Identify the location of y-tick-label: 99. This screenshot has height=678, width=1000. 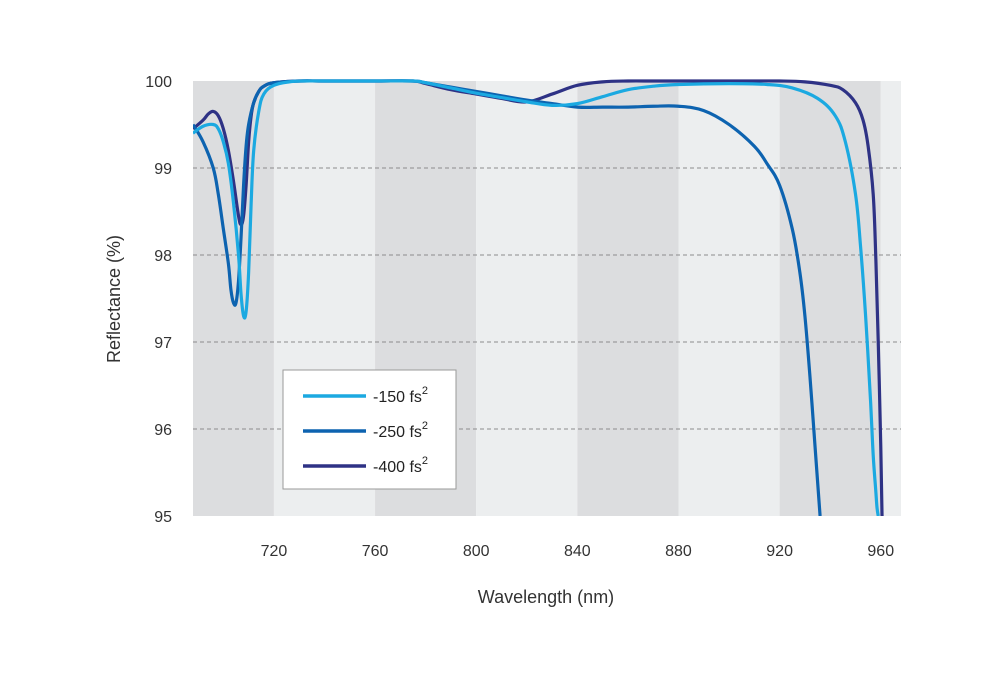
(163, 169).